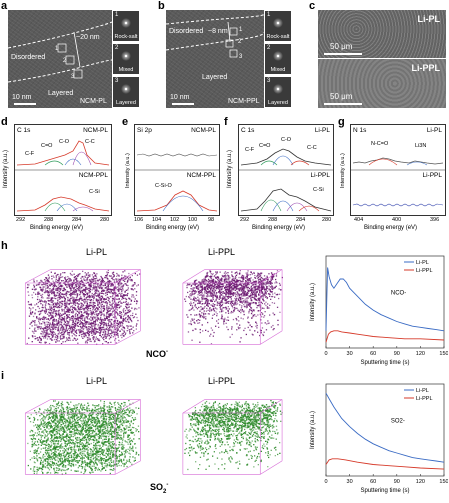 Image resolution: width=449 pixels, height=503 pixels. Describe the element at coordinates (397, 354) in the screenshot. I see `x-tick-label: 90` at that location.